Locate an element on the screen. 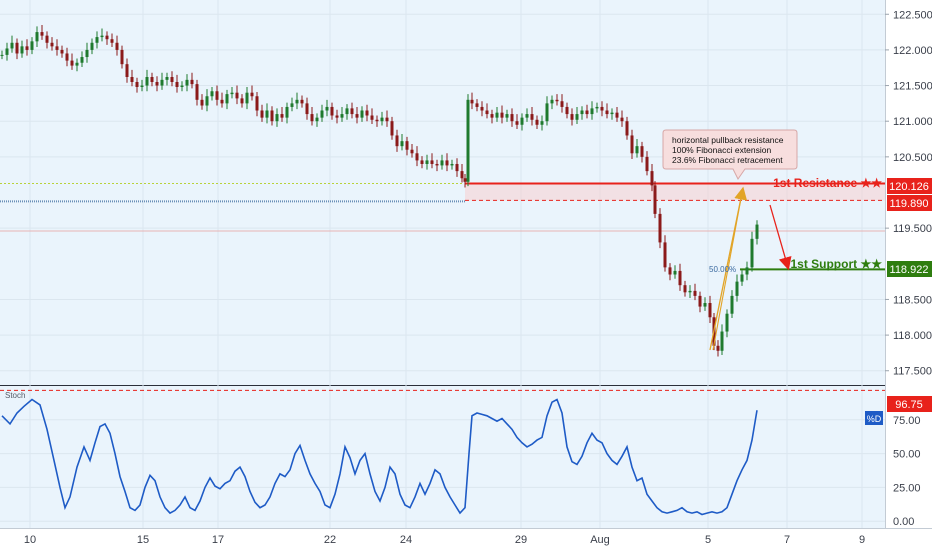 The height and width of the screenshot is (555, 932). fib-extension-line is located at coordinates (727, 271).